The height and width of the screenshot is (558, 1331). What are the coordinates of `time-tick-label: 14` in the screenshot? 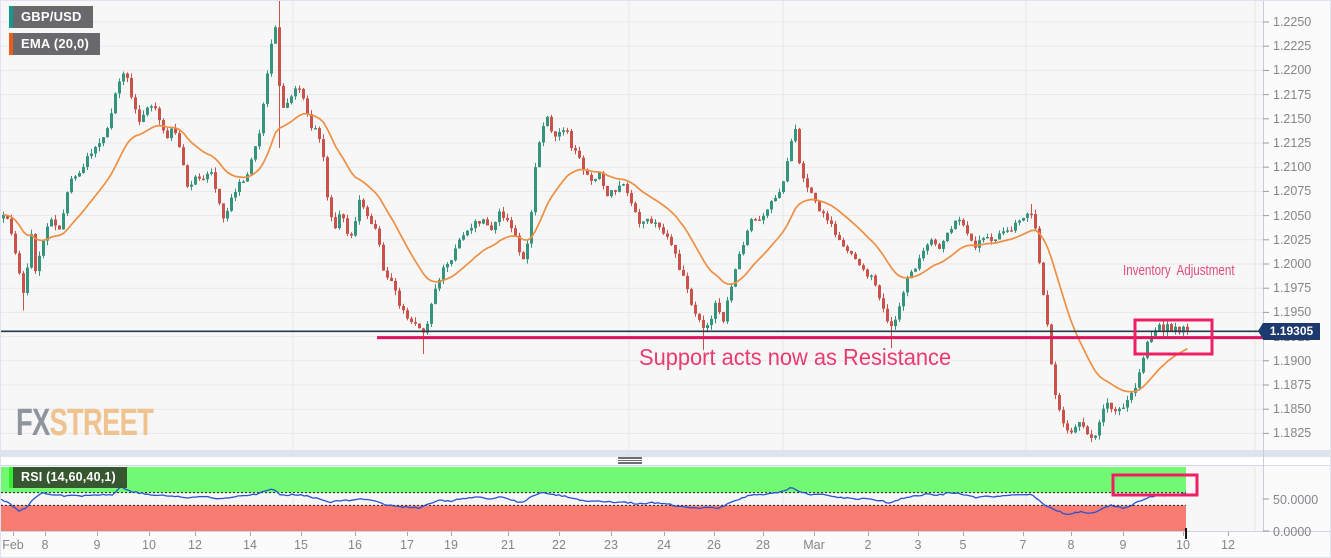 It's located at (250, 545).